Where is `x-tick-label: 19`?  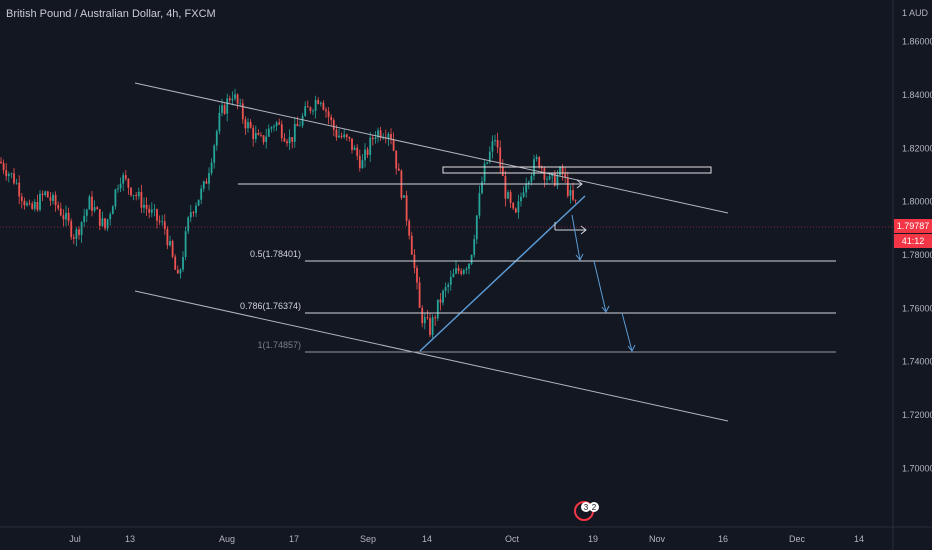 x-tick-label: 19 is located at coordinates (593, 539).